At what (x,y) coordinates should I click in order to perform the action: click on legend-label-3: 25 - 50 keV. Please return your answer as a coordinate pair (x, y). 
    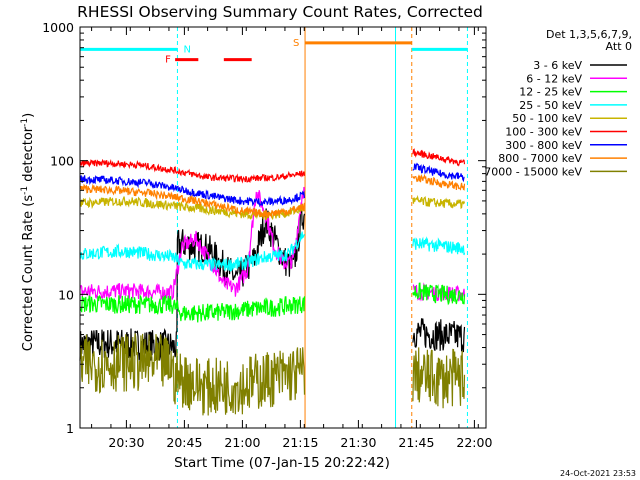
    Looking at the image, I should click on (550, 105).